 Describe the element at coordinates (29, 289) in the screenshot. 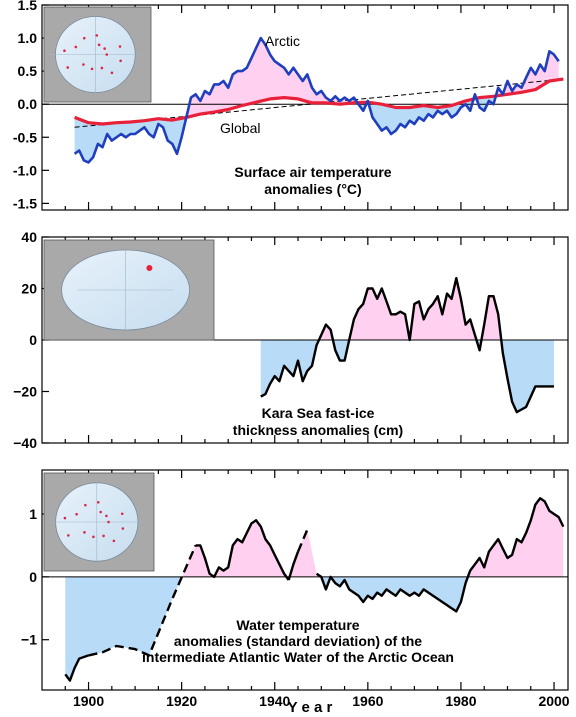

I see `panel2-y-tick-label: 20` at that location.